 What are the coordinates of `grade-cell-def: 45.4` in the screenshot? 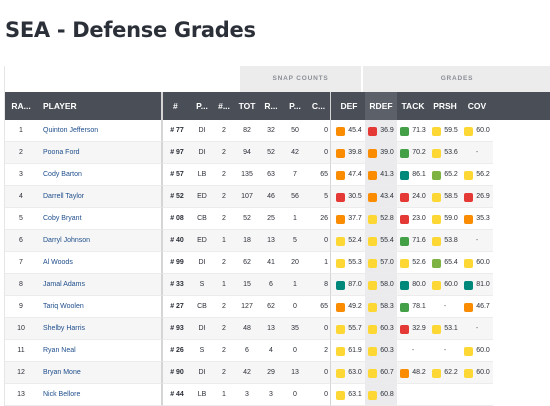 It's located at (348, 131).